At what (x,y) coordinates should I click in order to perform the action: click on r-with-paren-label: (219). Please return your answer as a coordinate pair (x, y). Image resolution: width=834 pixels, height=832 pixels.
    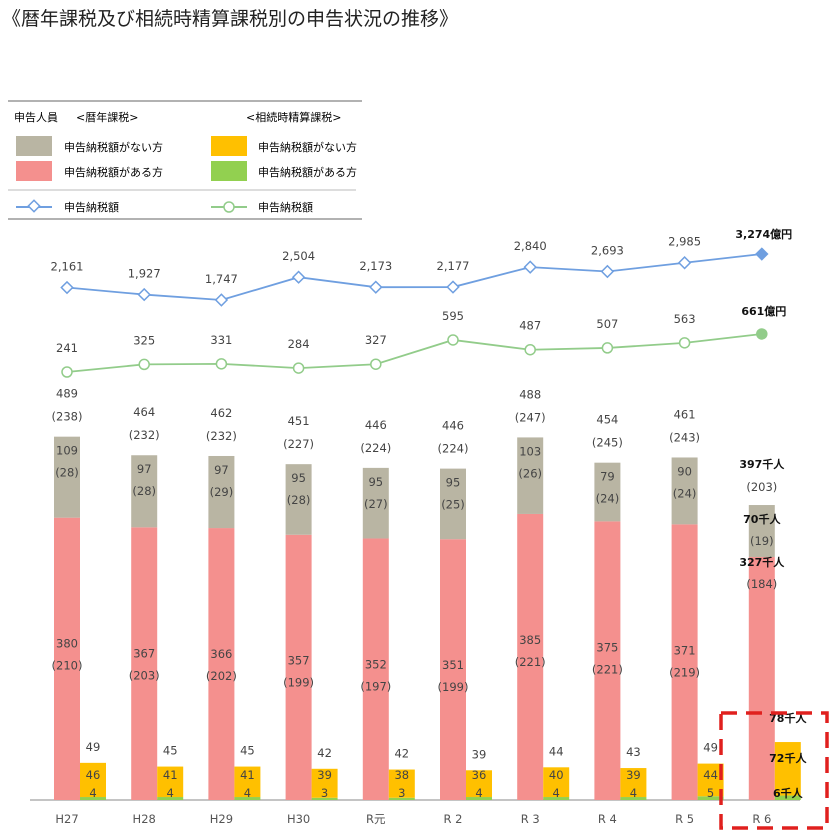
    Looking at the image, I should click on (684, 672).